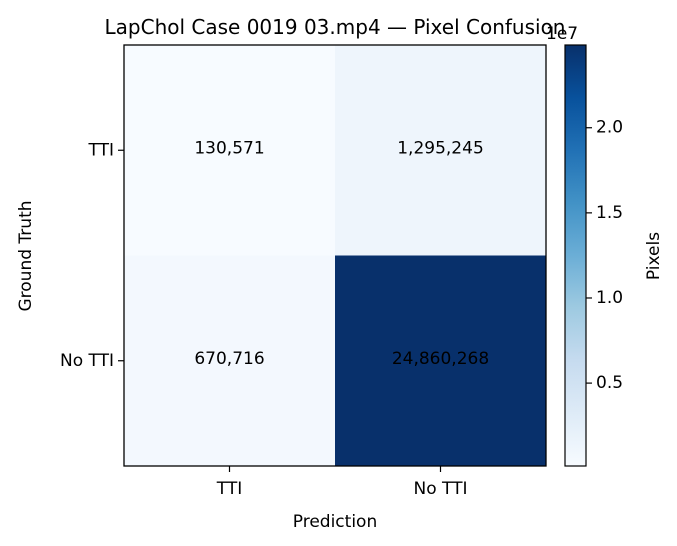  I want to click on colorbar-tick-label: 1.0, so click(609, 298).